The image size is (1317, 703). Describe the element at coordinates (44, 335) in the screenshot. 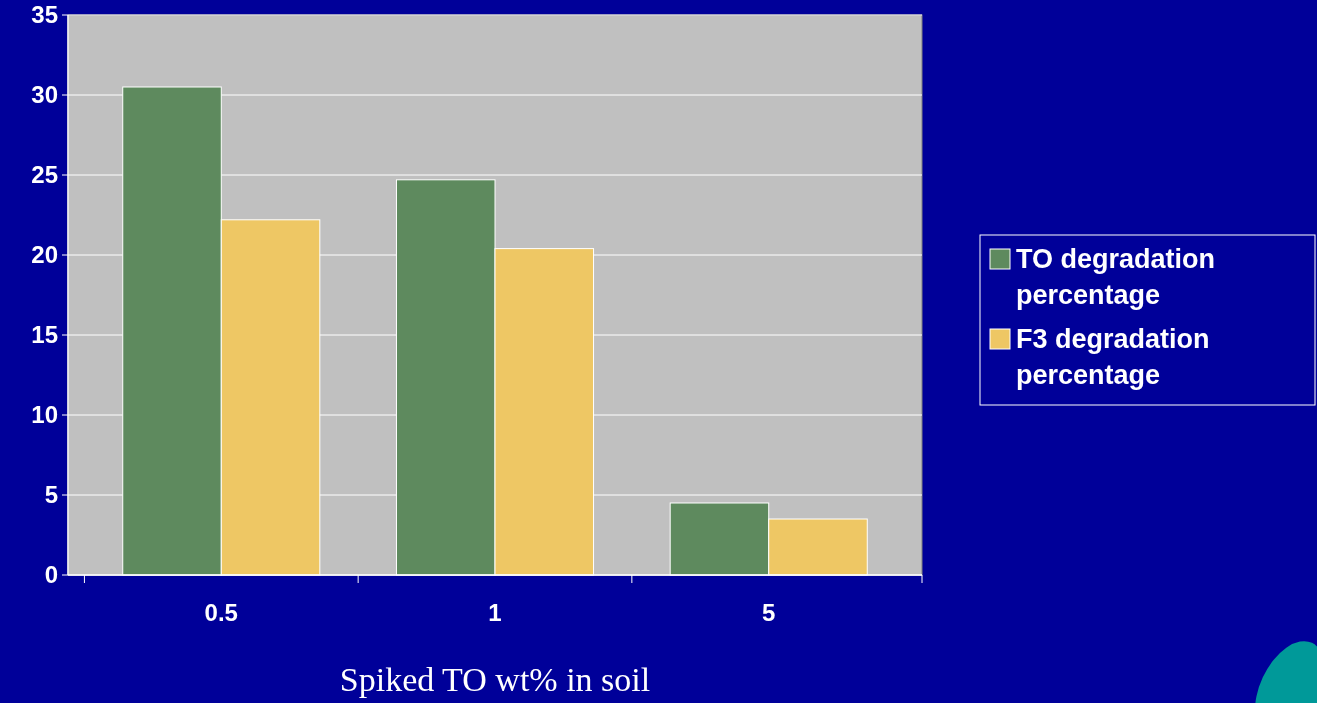

I see `y-tick-label: 15` at that location.